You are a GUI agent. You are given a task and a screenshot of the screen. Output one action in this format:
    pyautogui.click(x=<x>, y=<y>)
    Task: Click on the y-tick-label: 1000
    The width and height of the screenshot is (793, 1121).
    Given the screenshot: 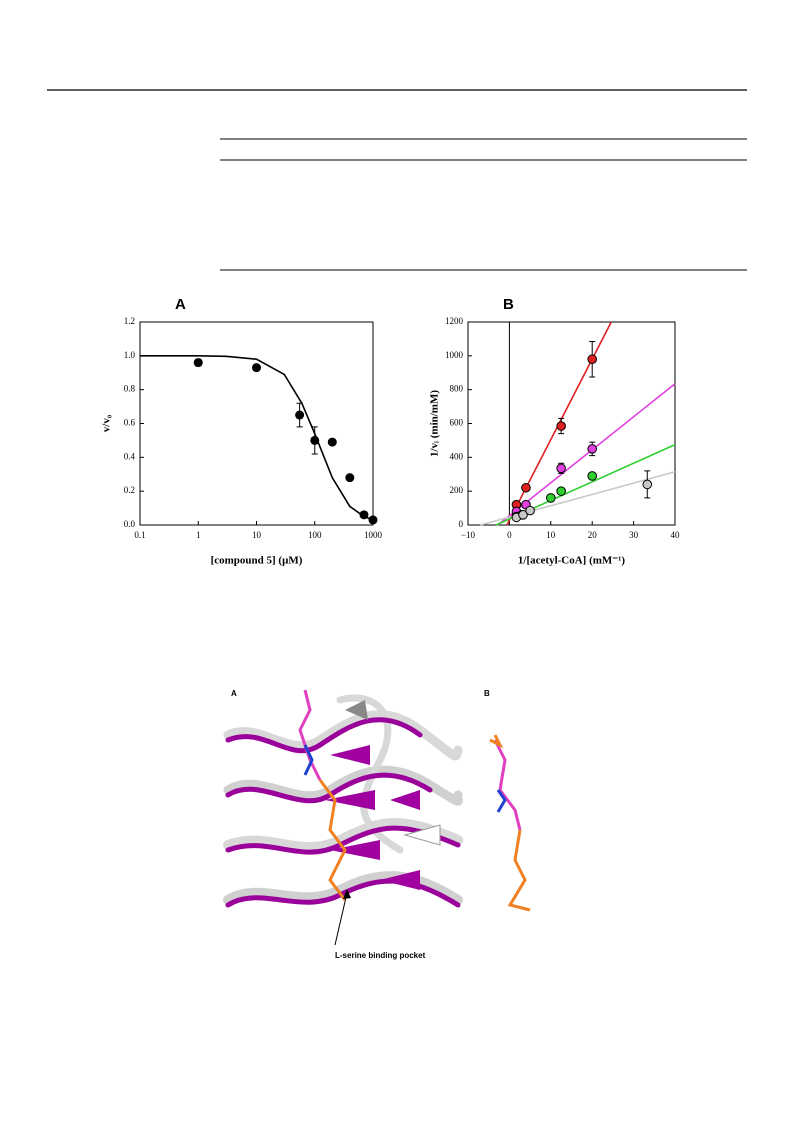 What is the action you would take?
    pyautogui.click(x=454, y=355)
    